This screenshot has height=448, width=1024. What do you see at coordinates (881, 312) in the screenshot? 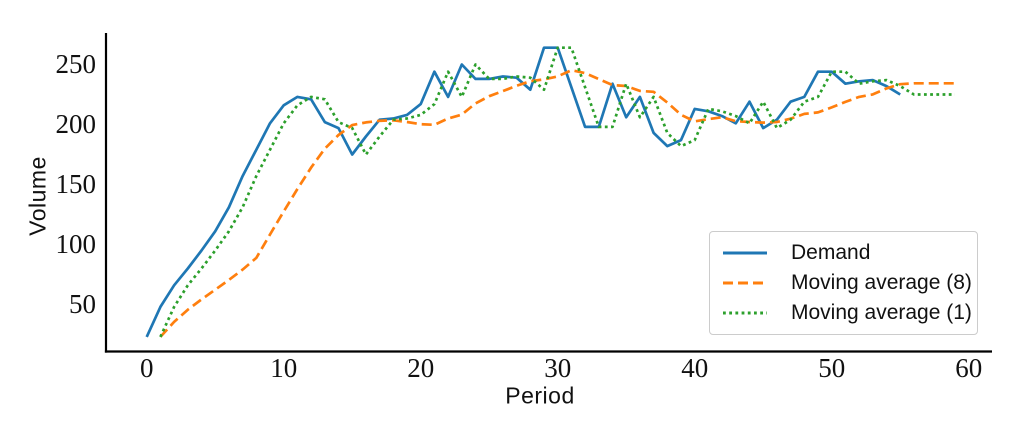
I see `legend-label-moving-average-1: Moving average (1)` at bounding box center [881, 312].